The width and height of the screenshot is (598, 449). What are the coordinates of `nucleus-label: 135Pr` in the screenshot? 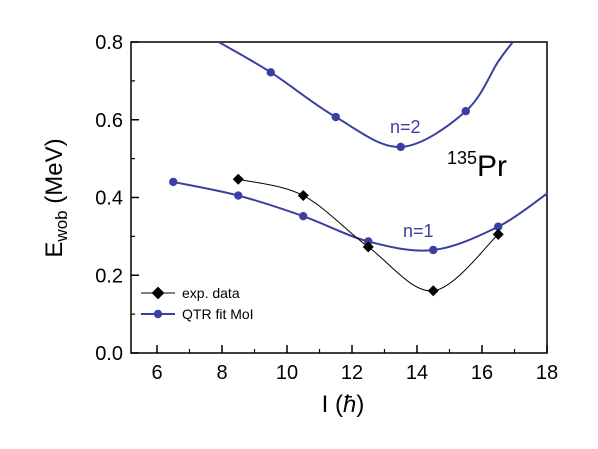 It's located at (477, 165).